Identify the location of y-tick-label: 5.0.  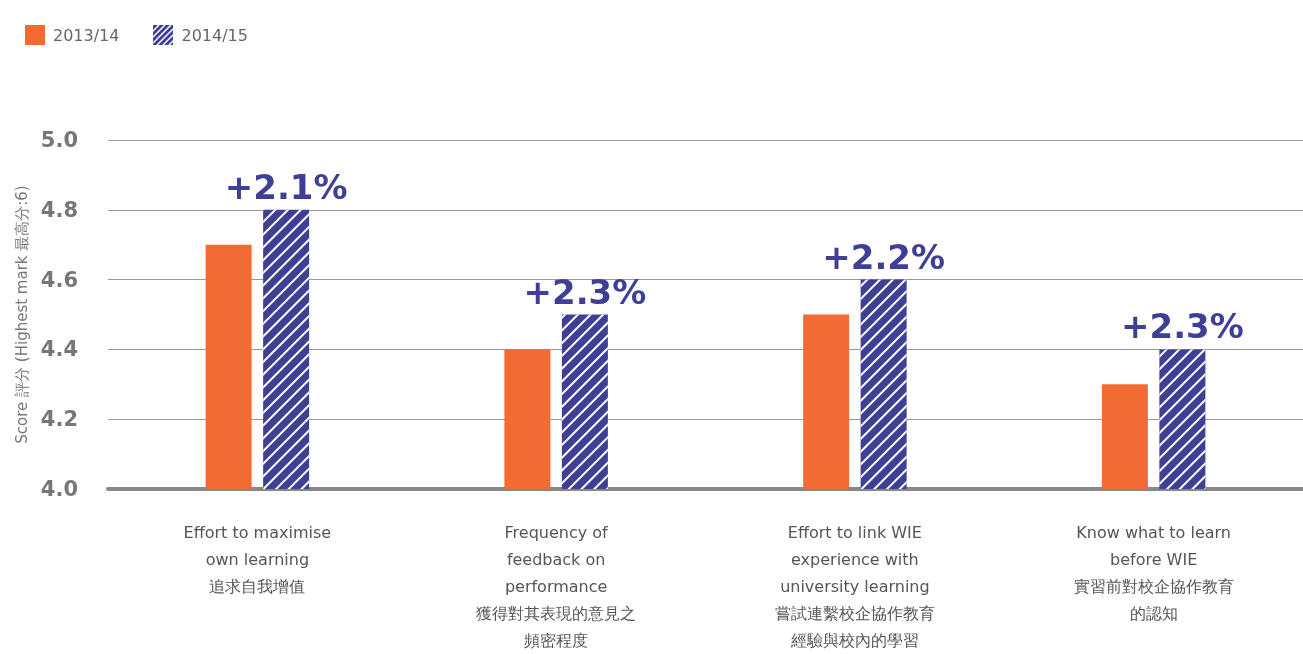
(59, 140).